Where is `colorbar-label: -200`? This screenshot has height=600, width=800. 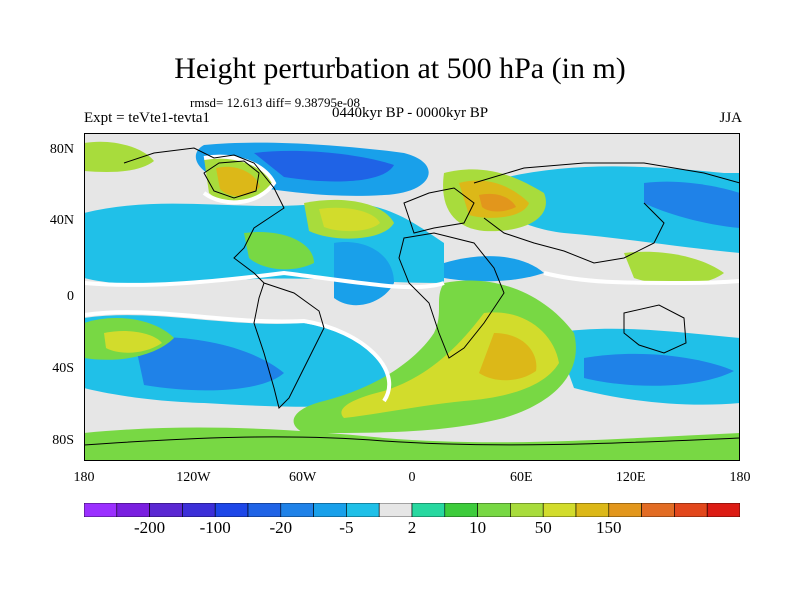 colorbar-label: -200 is located at coordinates (150, 527).